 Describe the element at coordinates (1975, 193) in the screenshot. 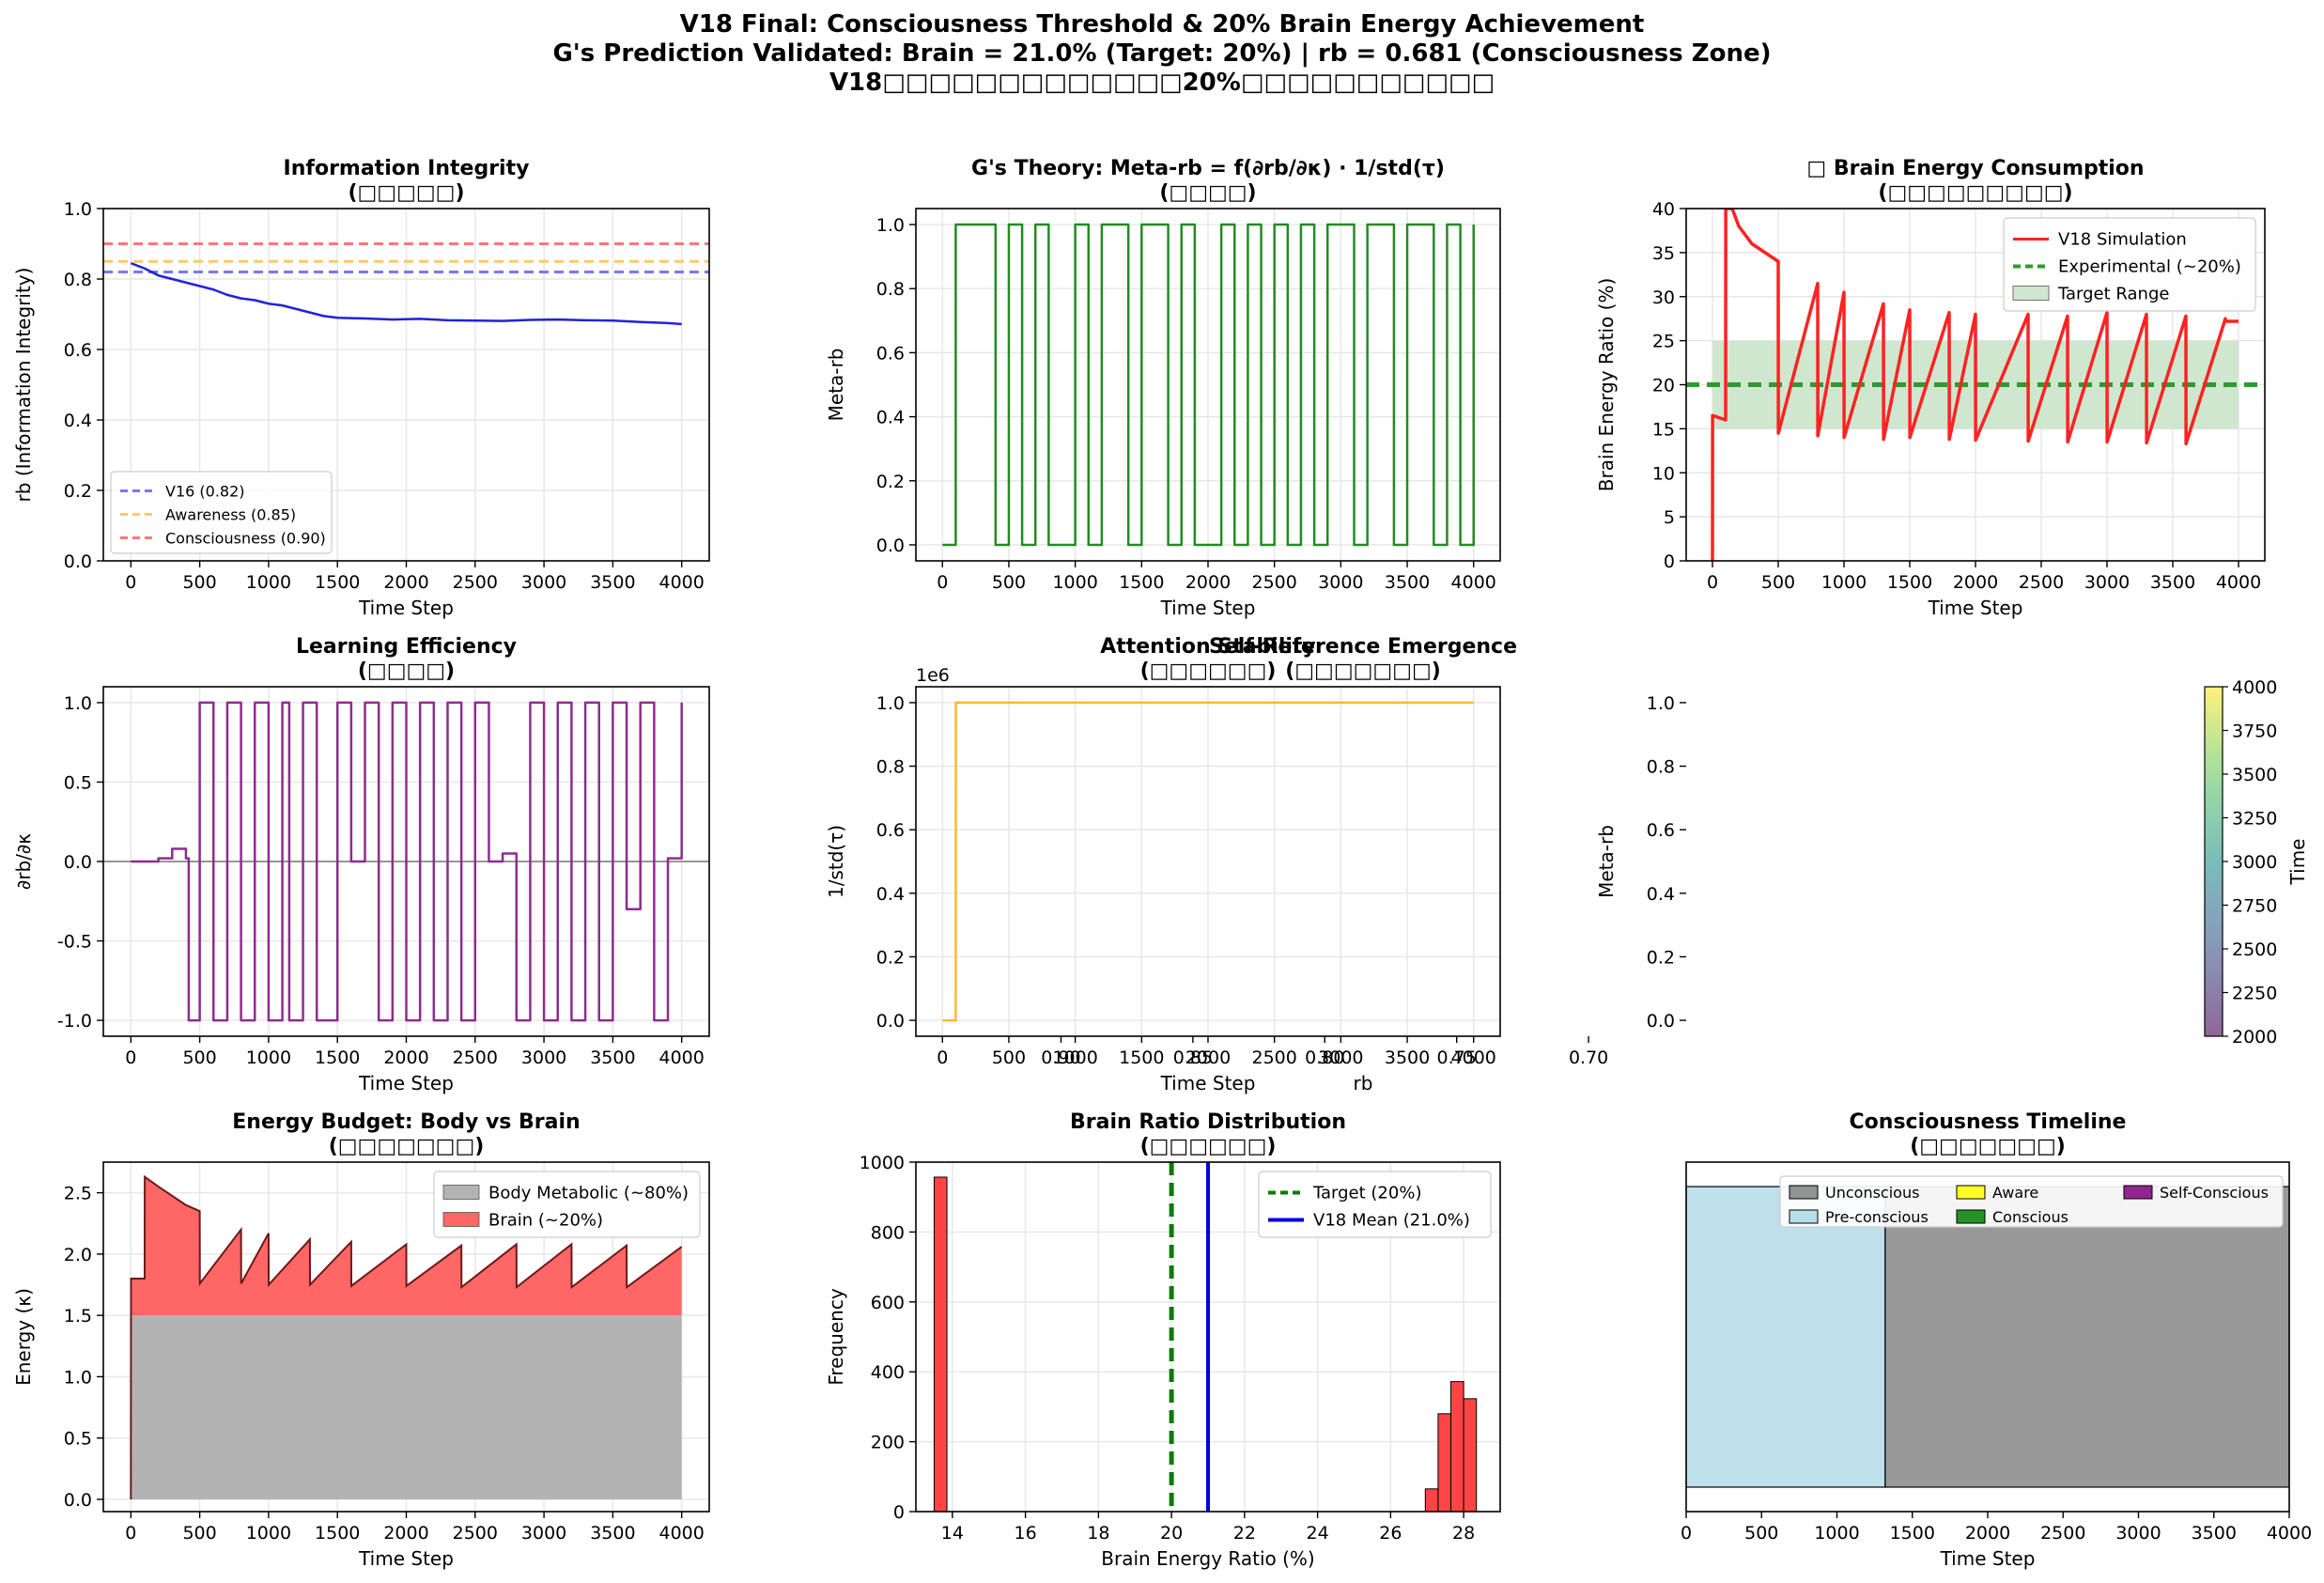

I see `panel-subtitle: (□□□□□□□□□)` at that location.